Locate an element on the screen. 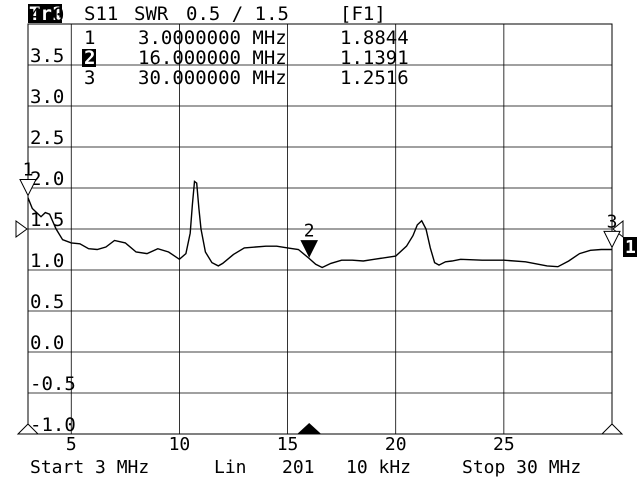  stop-frequency: Stop 30 MHz is located at coordinates (521, 467).